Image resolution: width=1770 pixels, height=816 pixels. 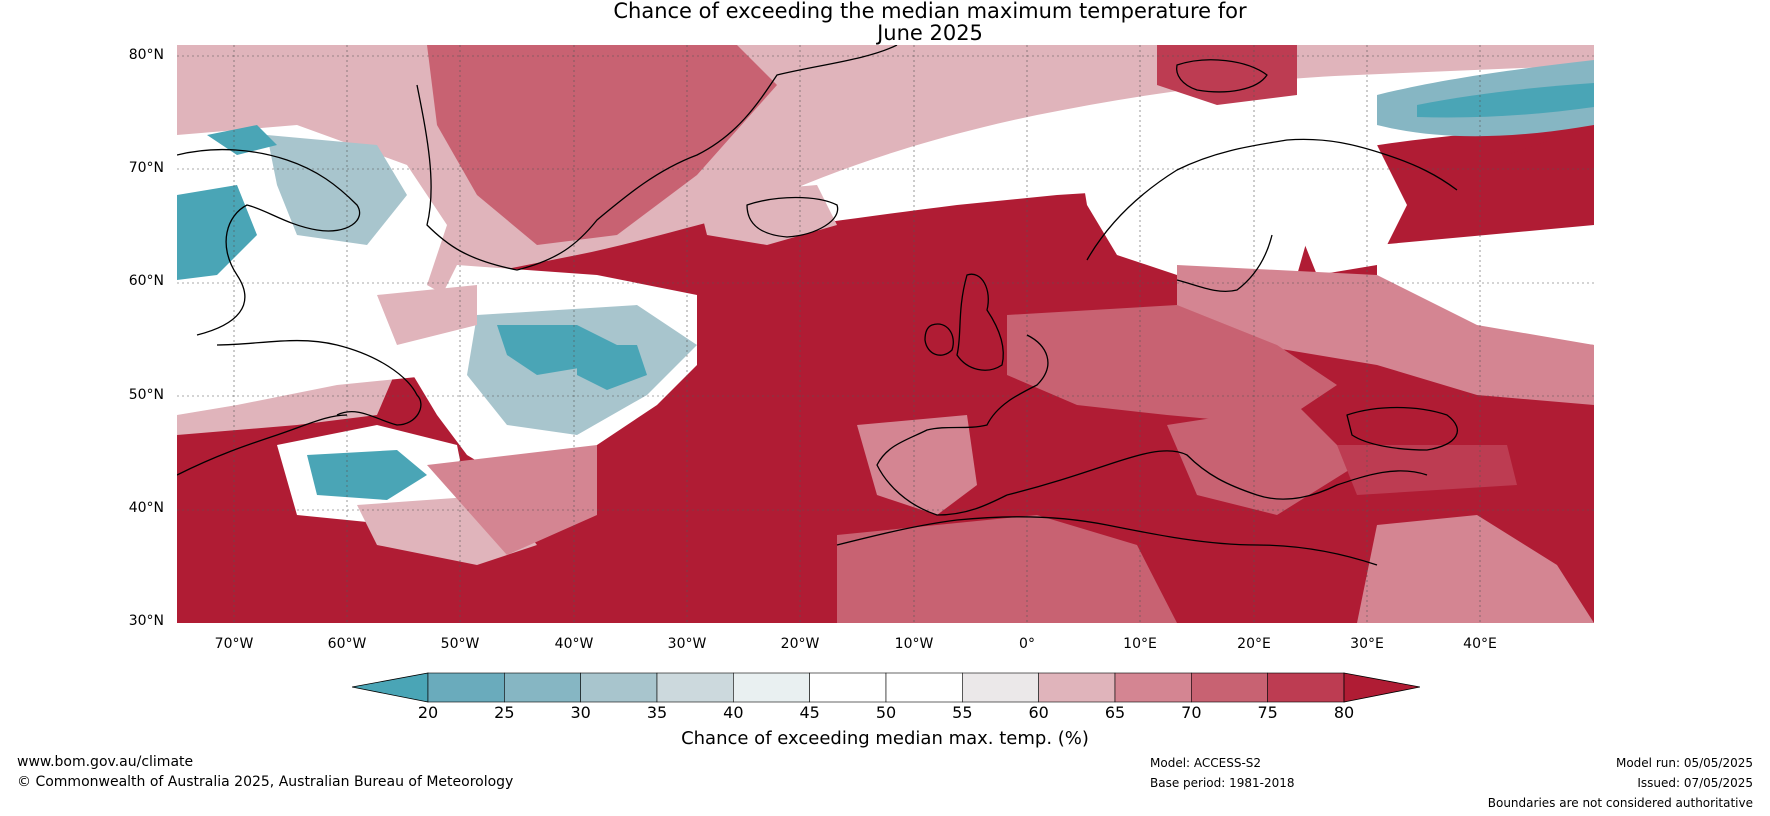 What do you see at coordinates (1402, 428) in the screenshot?
I see `coast-black-sea` at bounding box center [1402, 428].